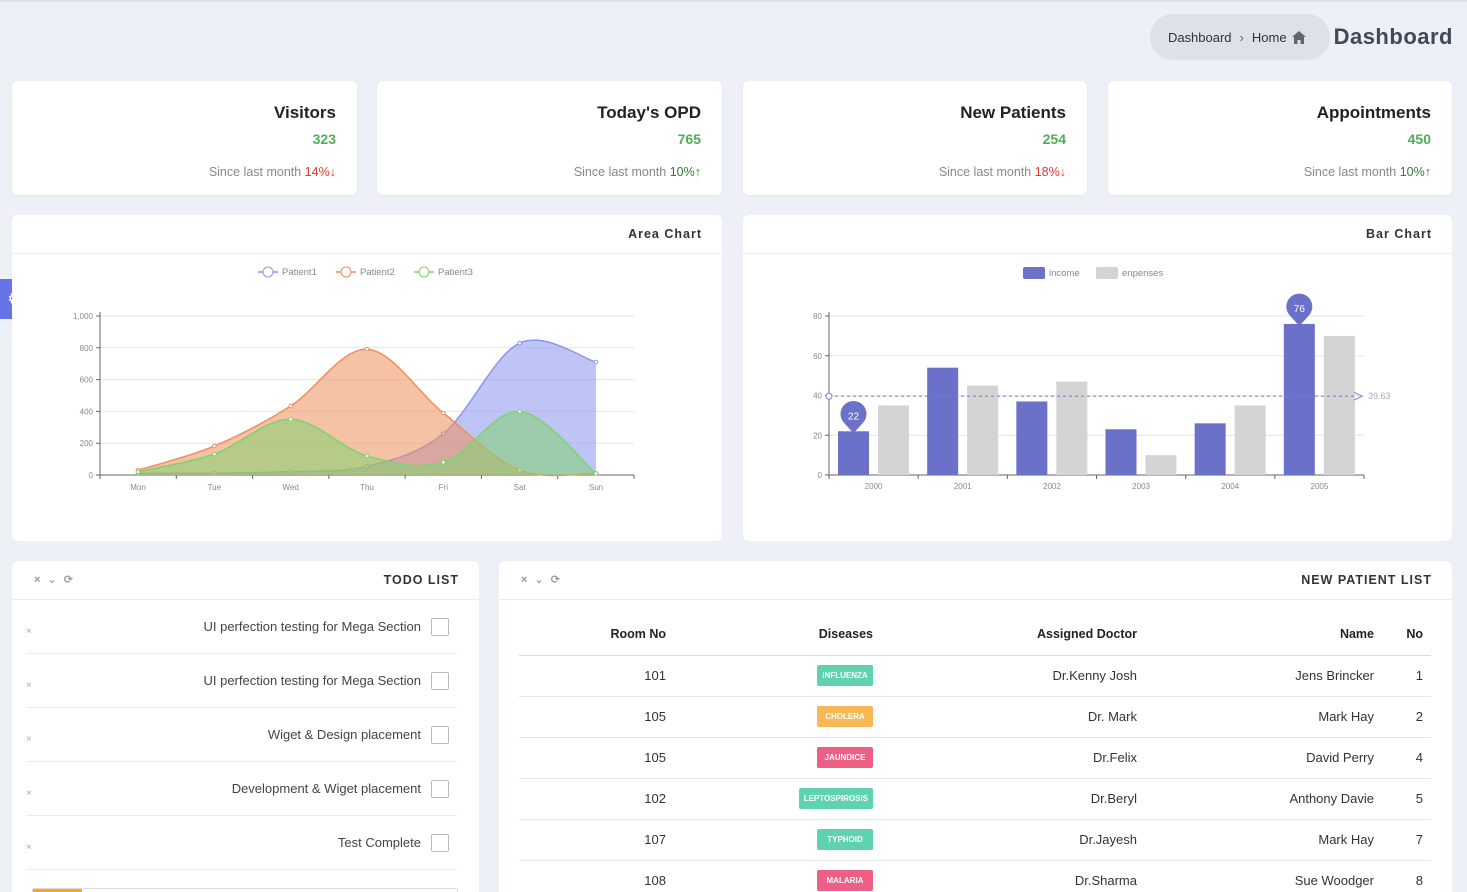  Describe the element at coordinates (91, 475) in the screenshot. I see `y-tick-label: 0` at that location.